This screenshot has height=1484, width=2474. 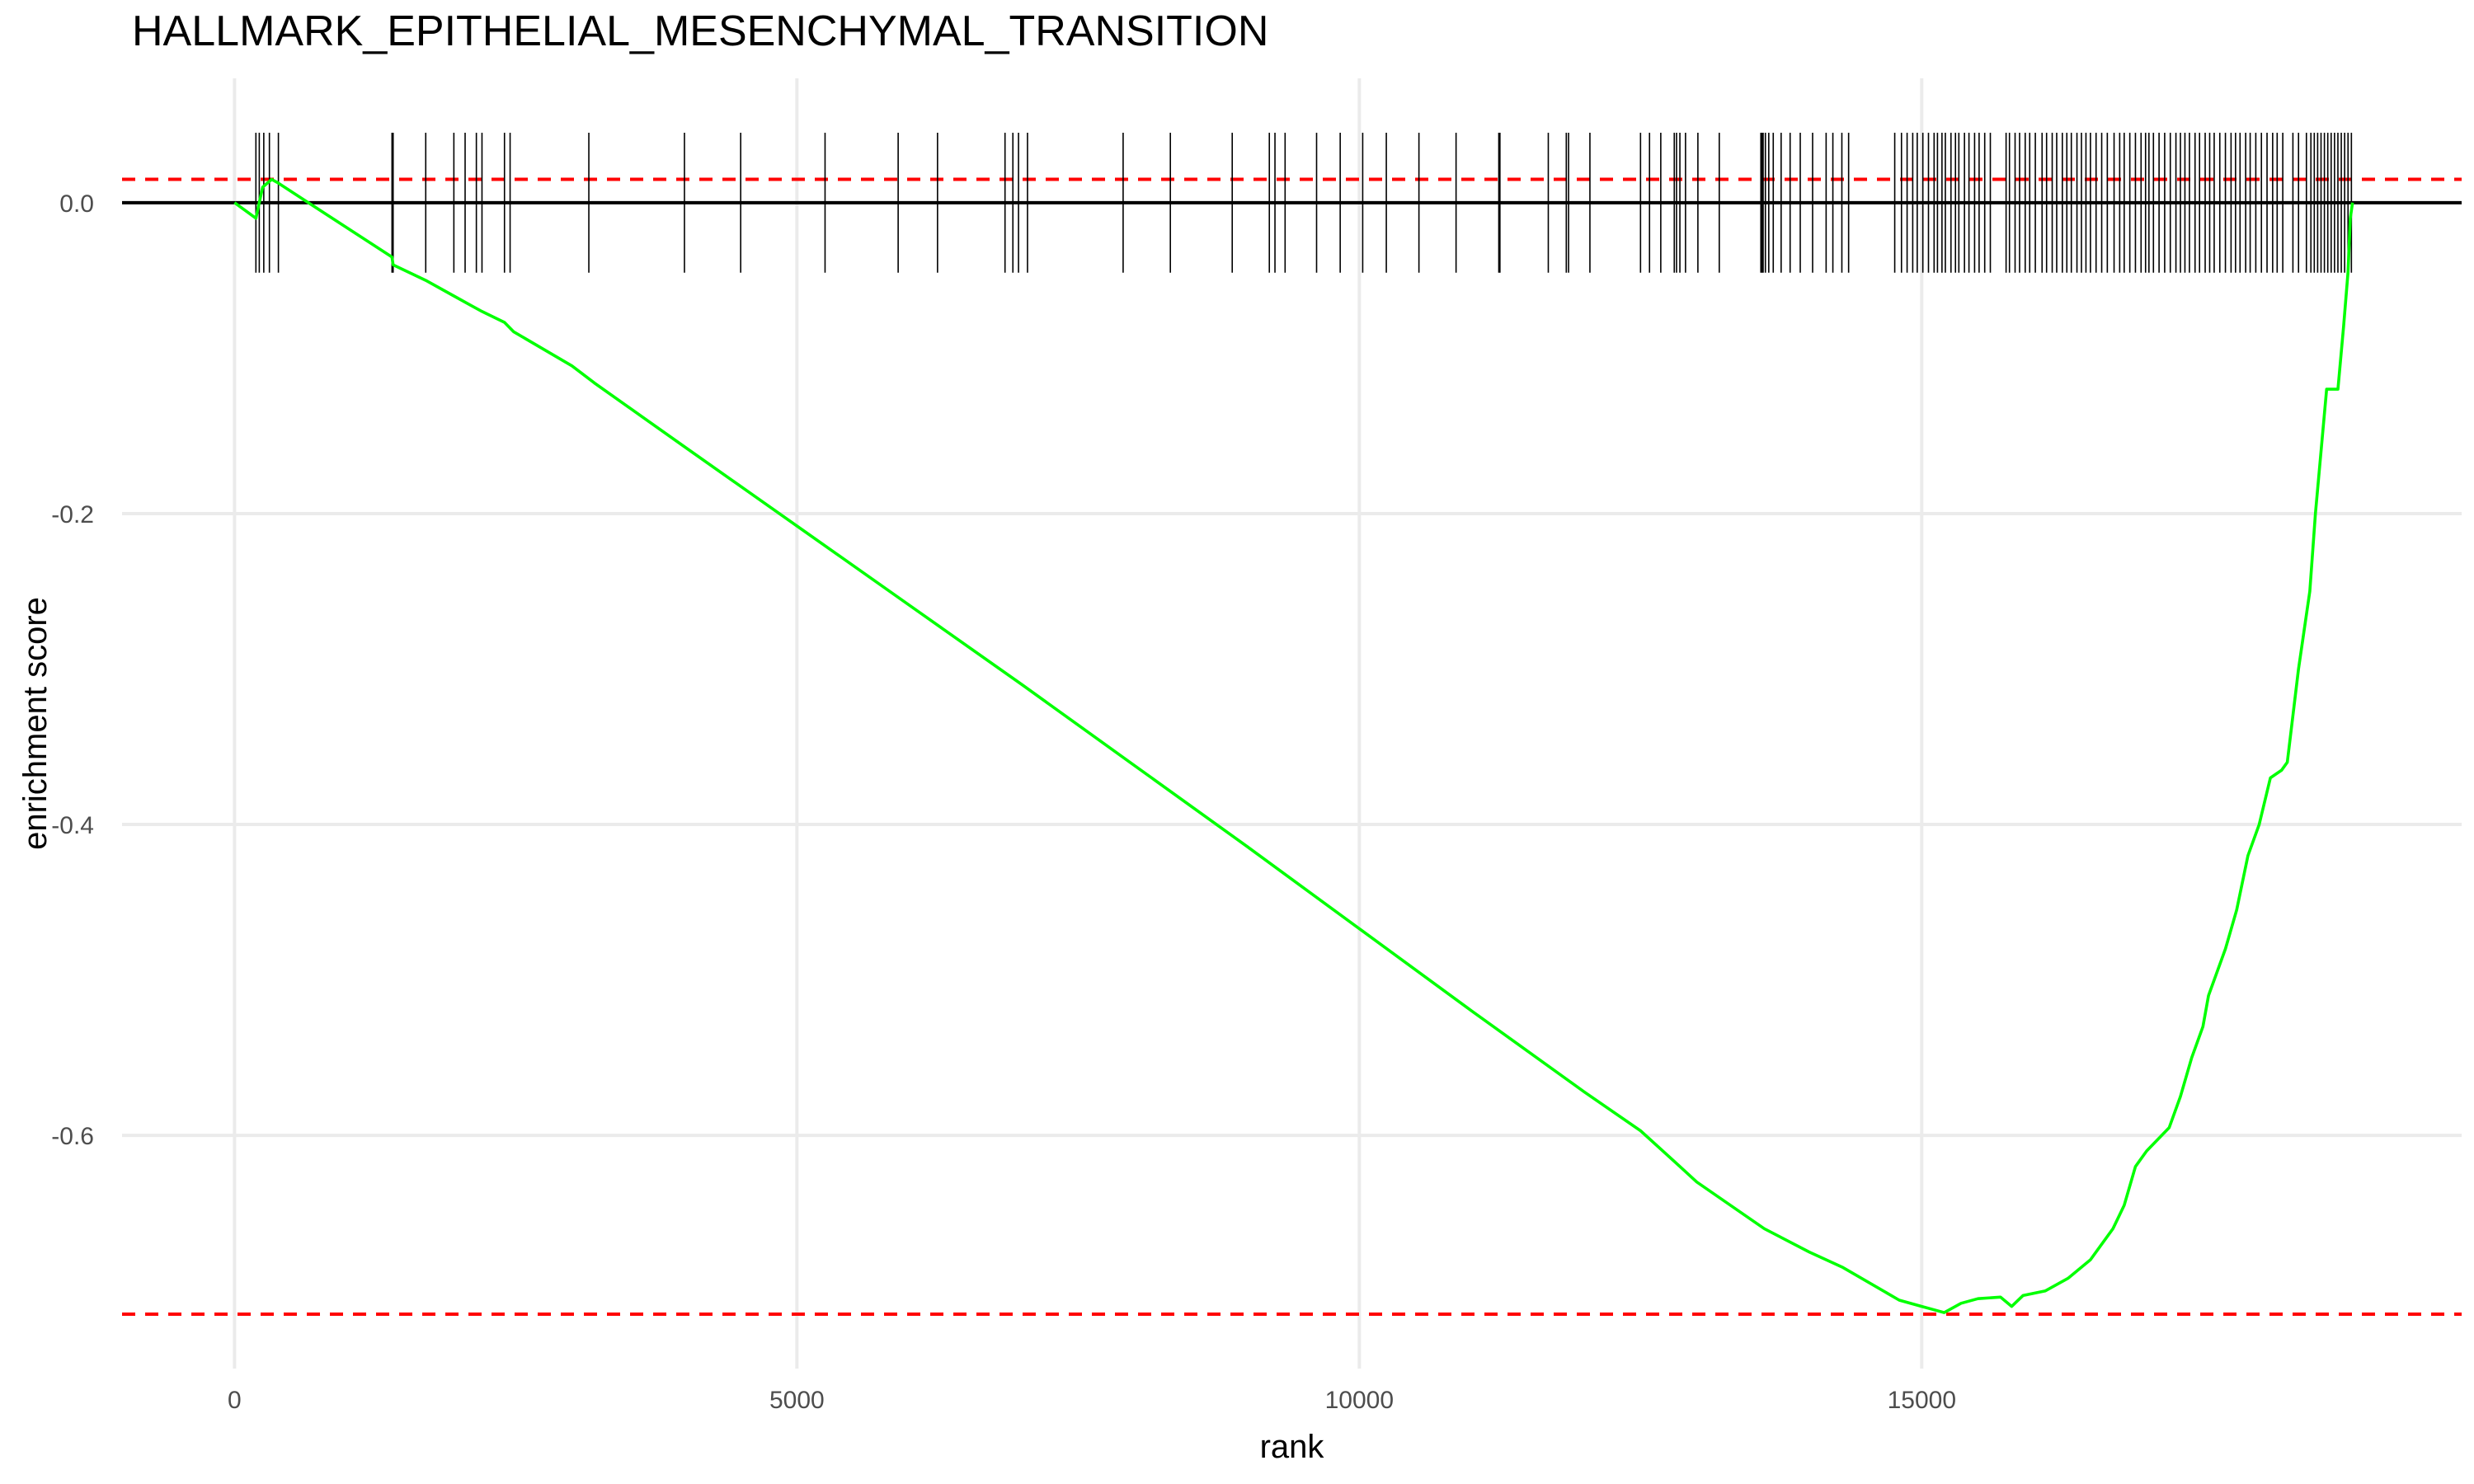 I want to click on x-tick-label-3: 15000, so click(x=1922, y=1400).